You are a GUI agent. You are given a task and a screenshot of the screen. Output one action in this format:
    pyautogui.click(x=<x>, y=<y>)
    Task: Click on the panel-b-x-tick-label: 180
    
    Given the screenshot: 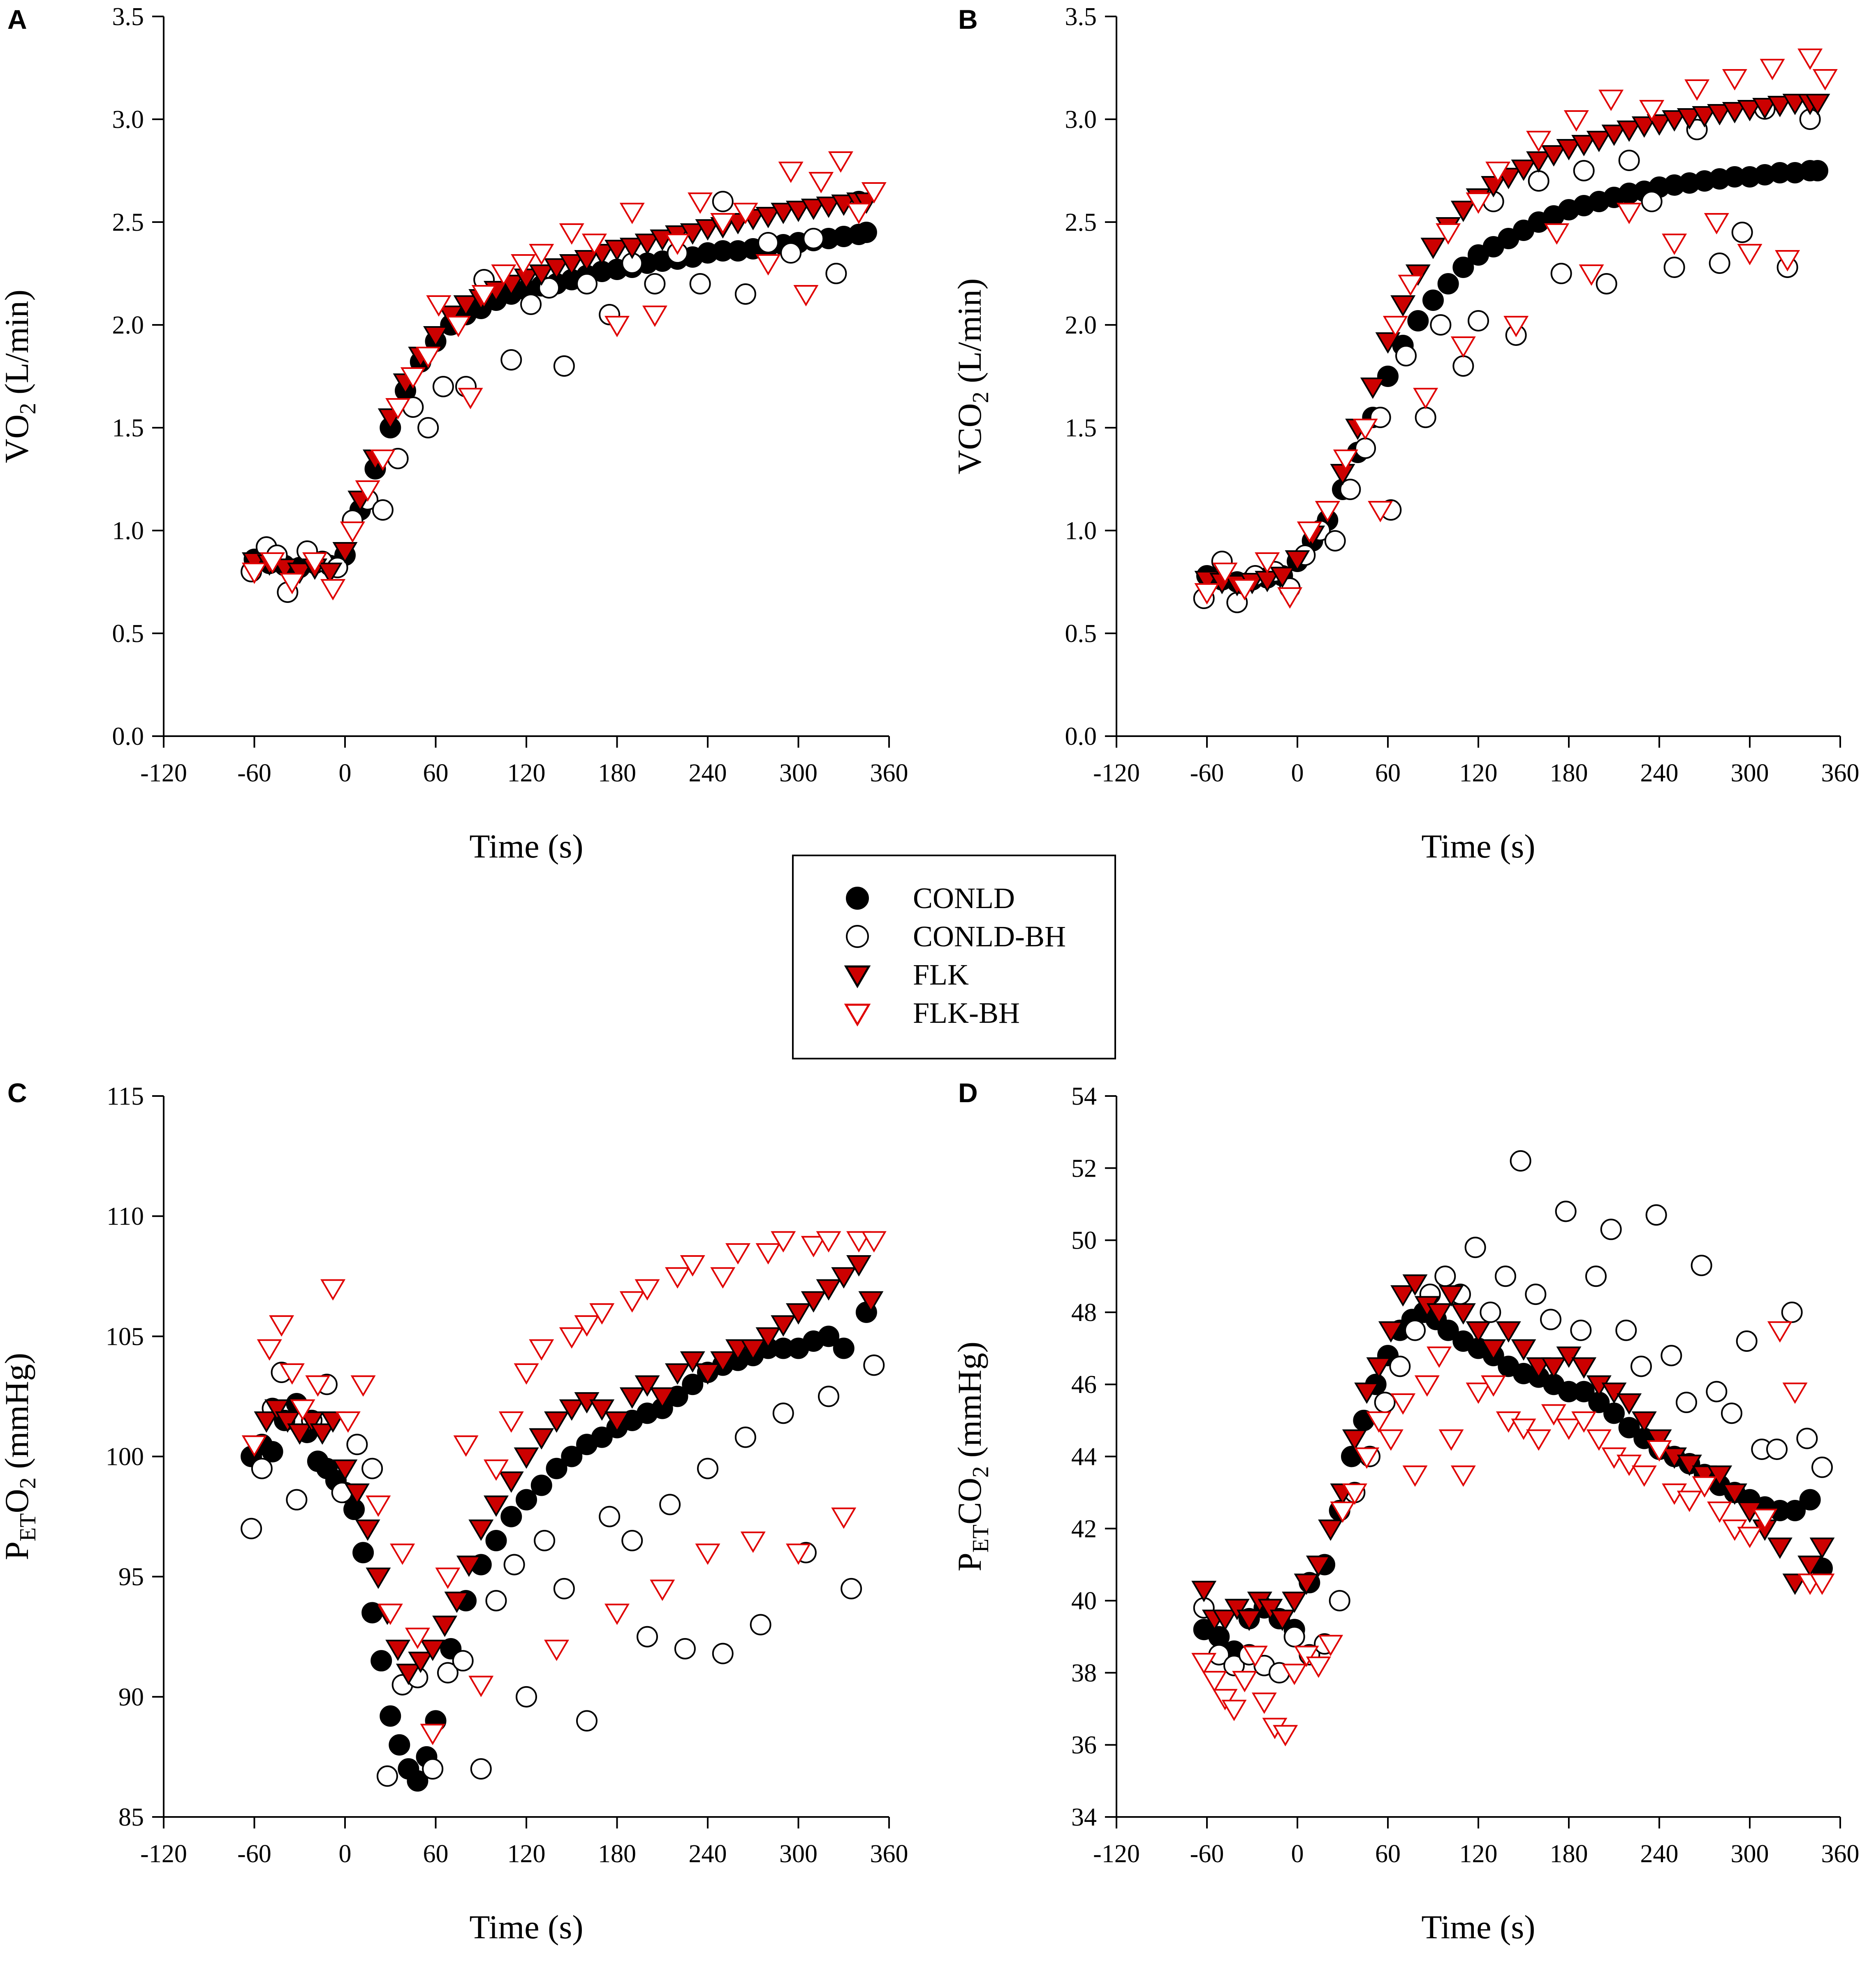 What is the action you would take?
    pyautogui.click(x=1569, y=773)
    